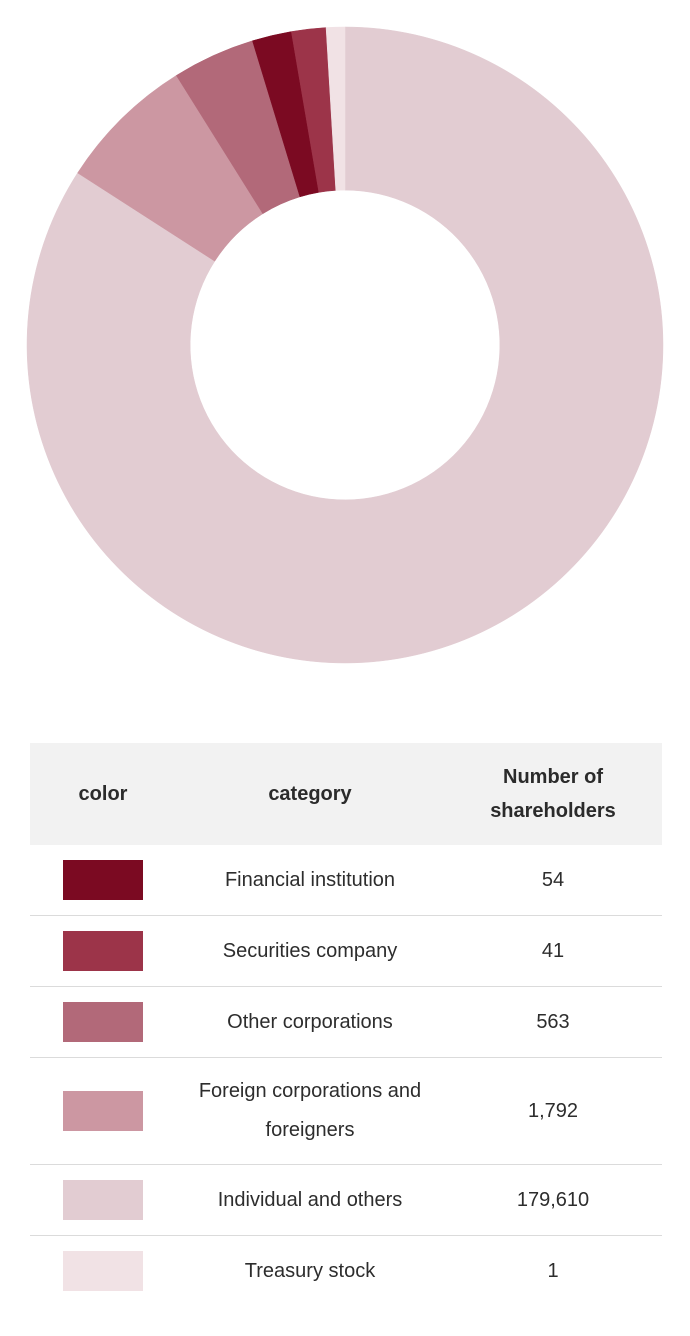  I want to click on table-row-securities-company: Securities company 41, so click(346, 950).